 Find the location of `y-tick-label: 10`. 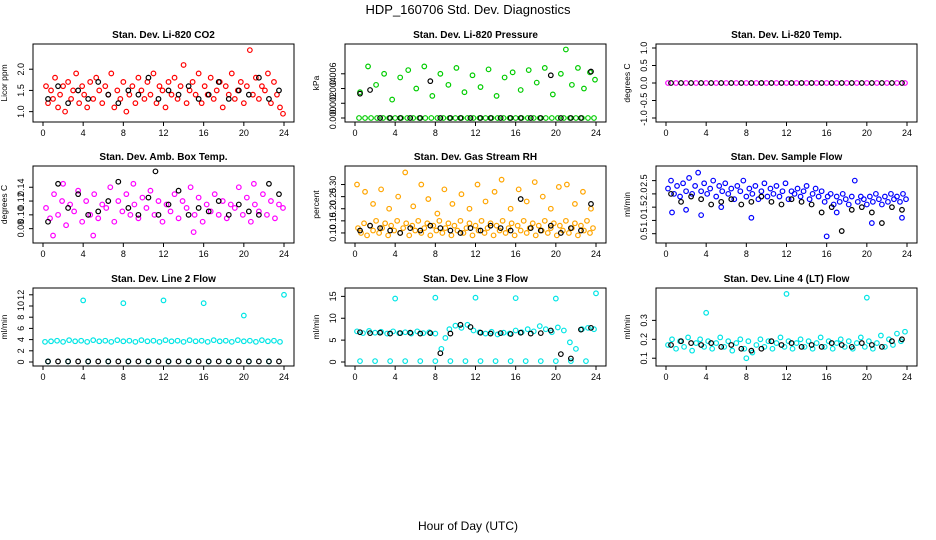

y-tick-label: 10 is located at coordinates (21, 306).